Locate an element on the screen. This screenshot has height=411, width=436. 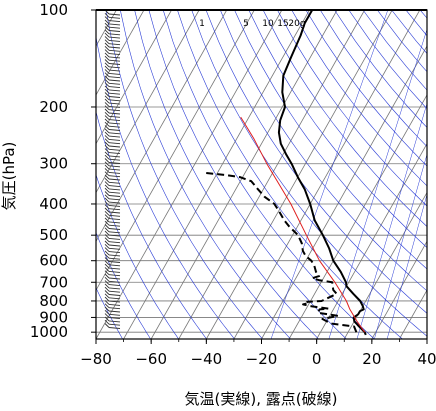
y-tick-label: 300 is located at coordinates (53, 164).